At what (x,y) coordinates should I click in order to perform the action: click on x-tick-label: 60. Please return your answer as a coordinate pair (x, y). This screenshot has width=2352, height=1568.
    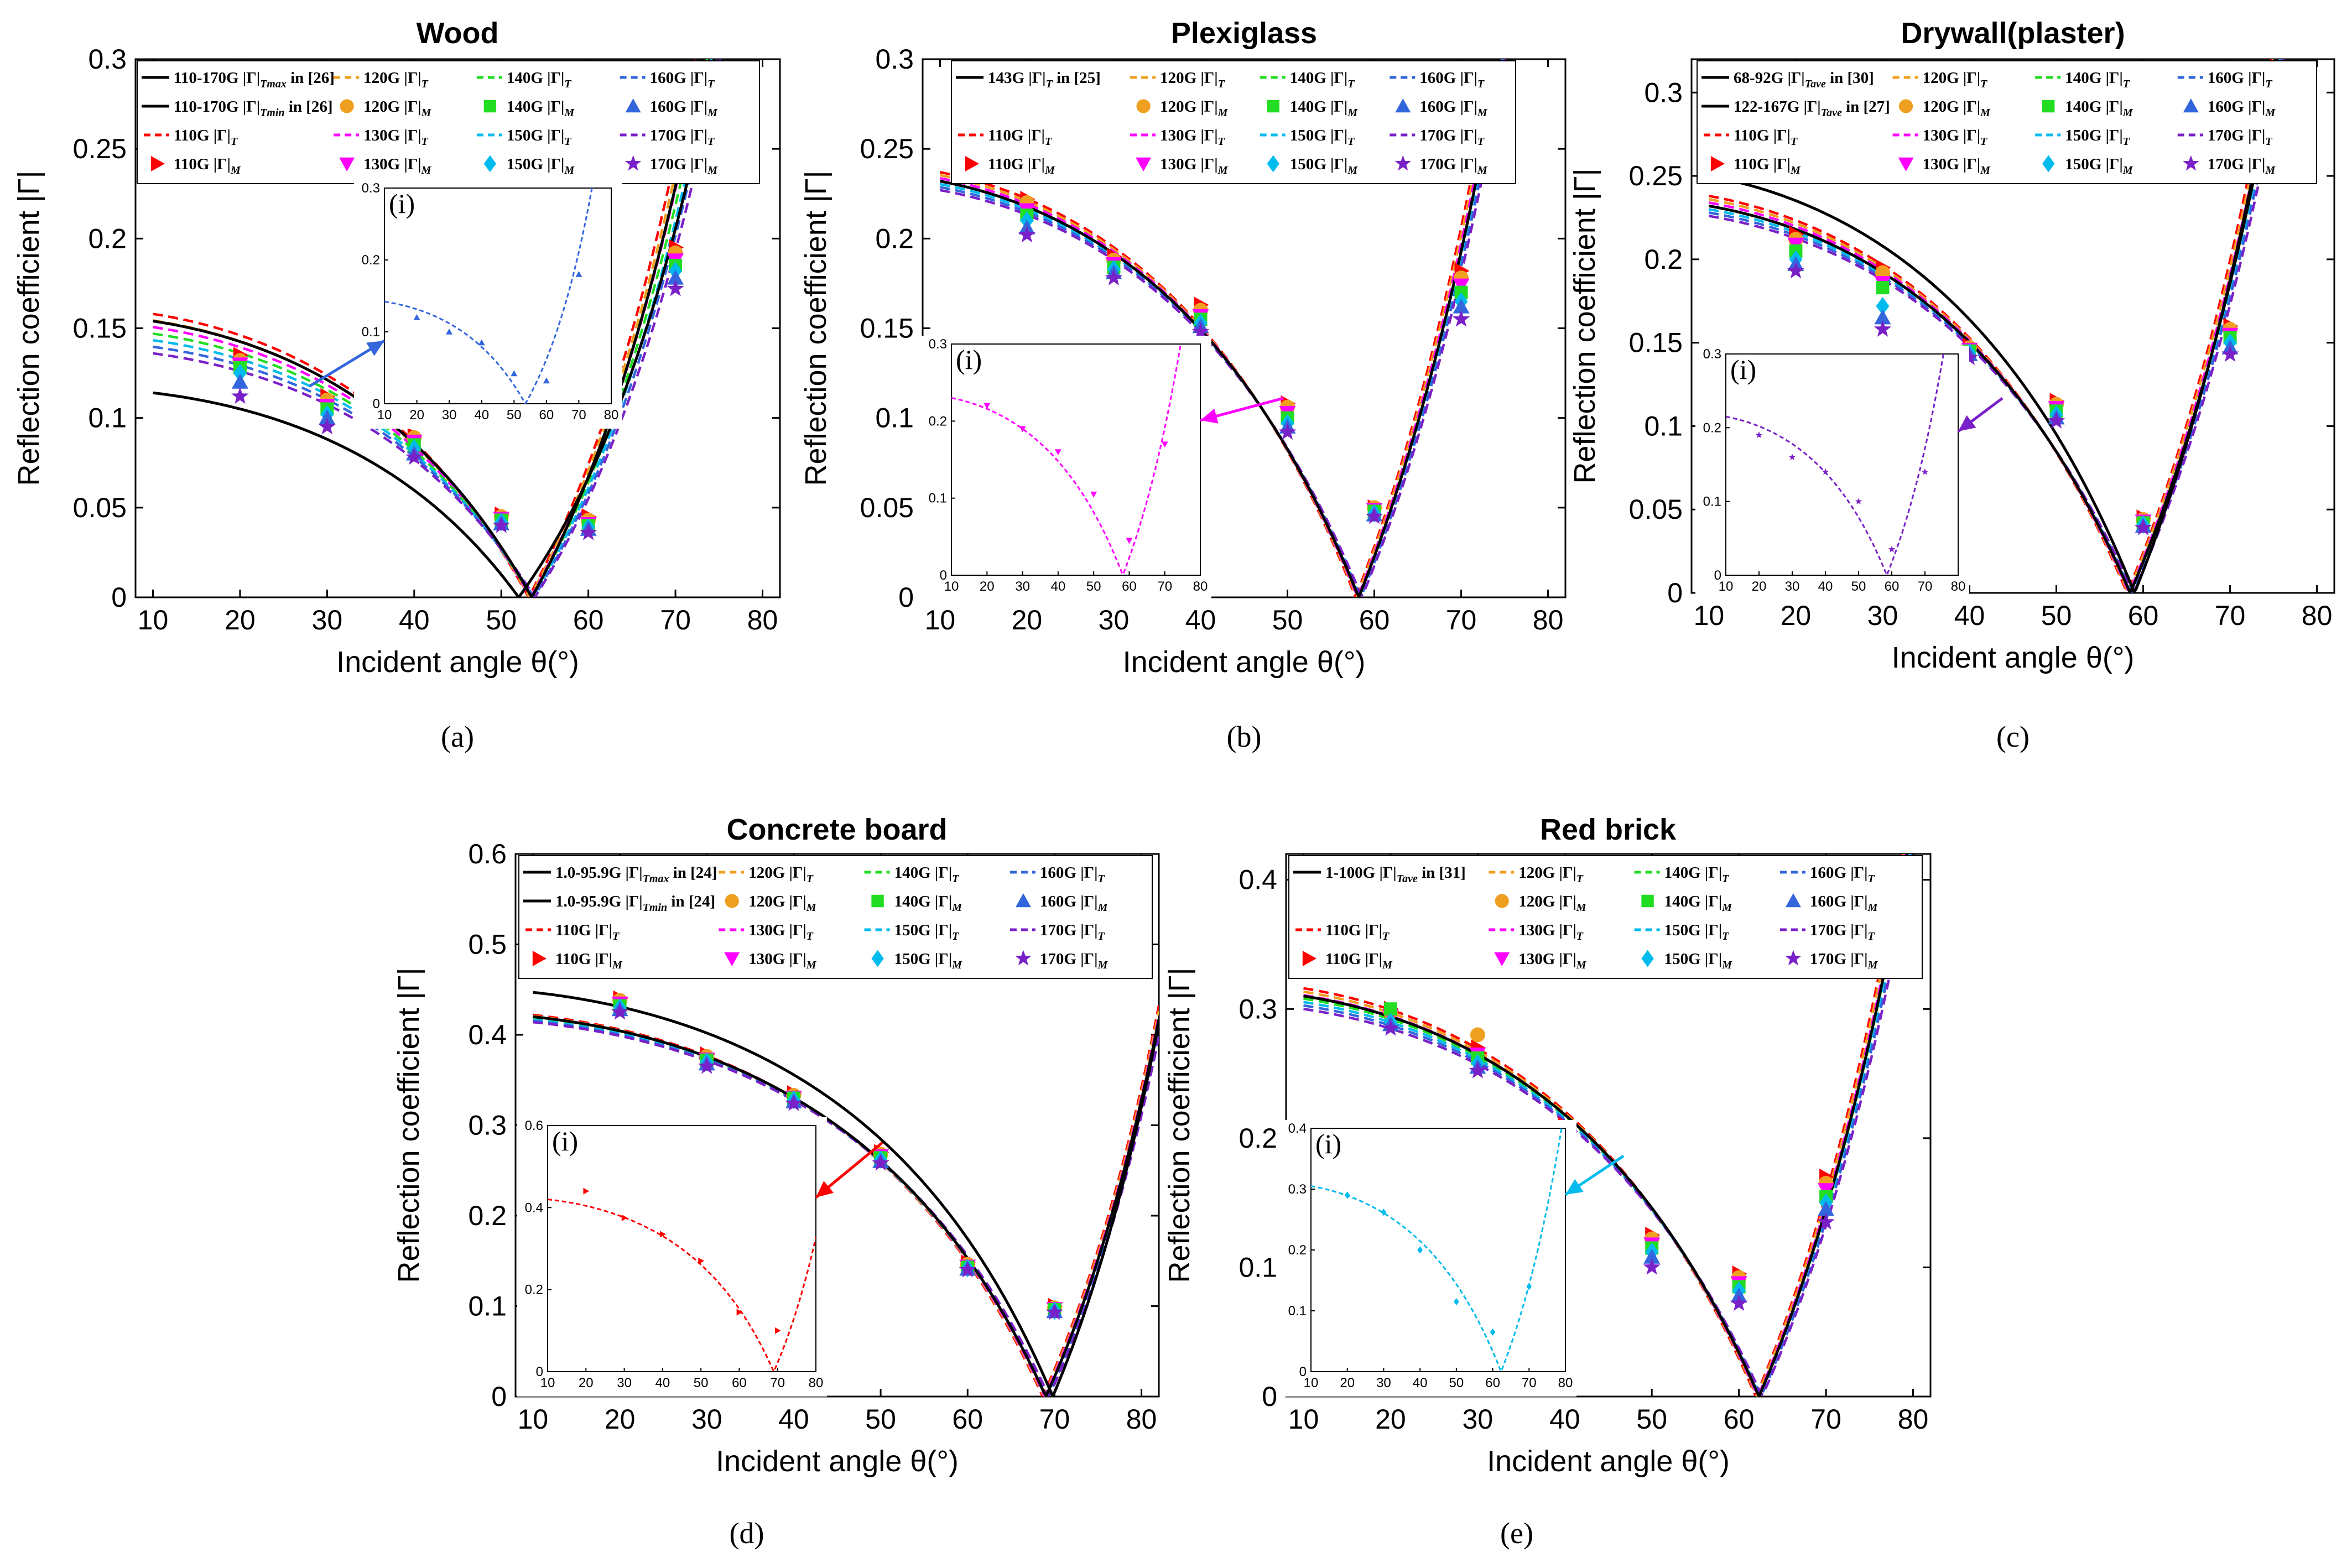
    Looking at the image, I should click on (588, 620).